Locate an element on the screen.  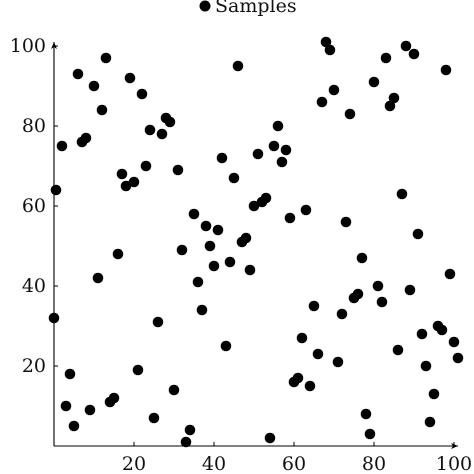
x-tick-label: 20 is located at coordinates (134, 463).